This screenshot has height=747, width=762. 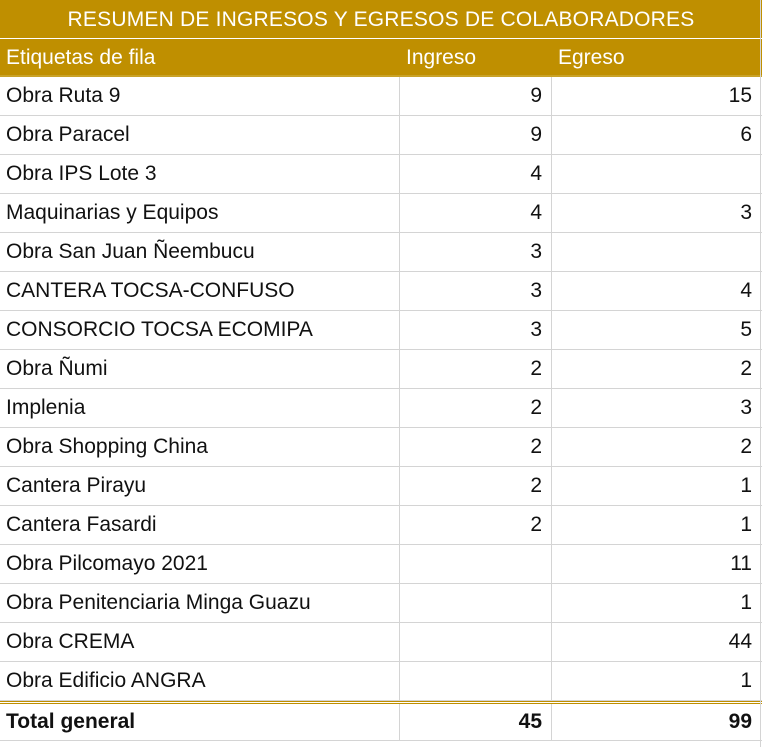 I want to click on table-row: Obra Ñumi 2 2, so click(x=381, y=369).